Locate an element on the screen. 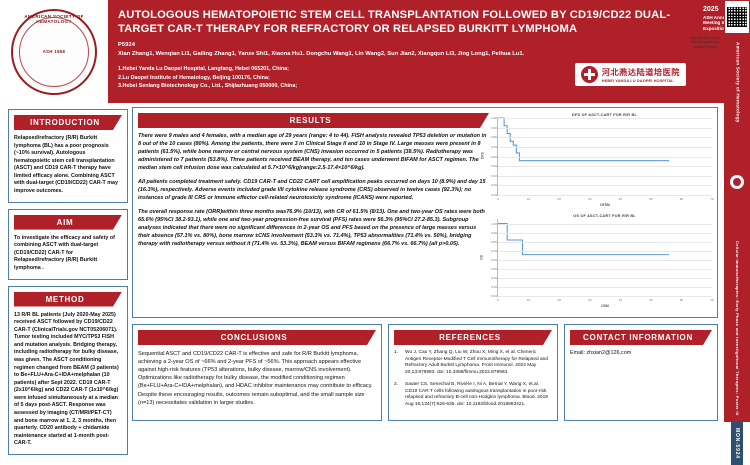 Image resolution: width=750 pixels, height=465 pixels. chart-dfs-ylabel: DFS is located at coordinates (482, 155).